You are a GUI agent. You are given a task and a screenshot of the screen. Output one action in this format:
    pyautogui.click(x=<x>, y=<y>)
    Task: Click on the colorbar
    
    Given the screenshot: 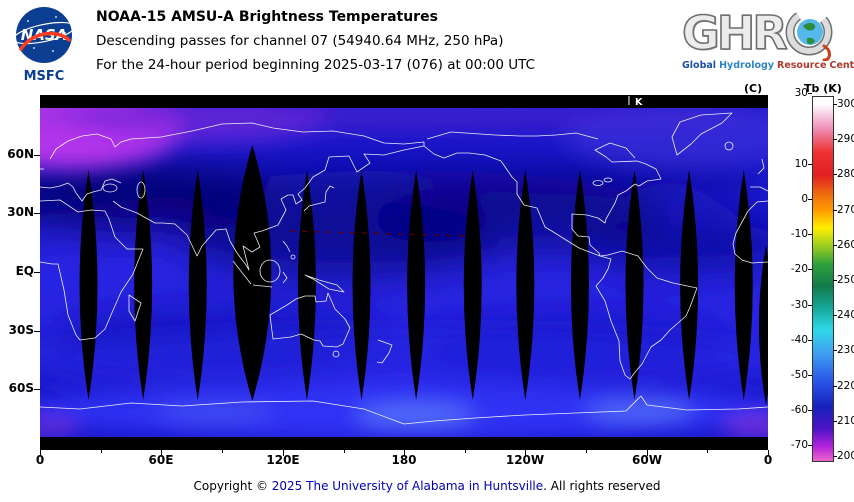 What is the action you would take?
    pyautogui.click(x=823, y=279)
    